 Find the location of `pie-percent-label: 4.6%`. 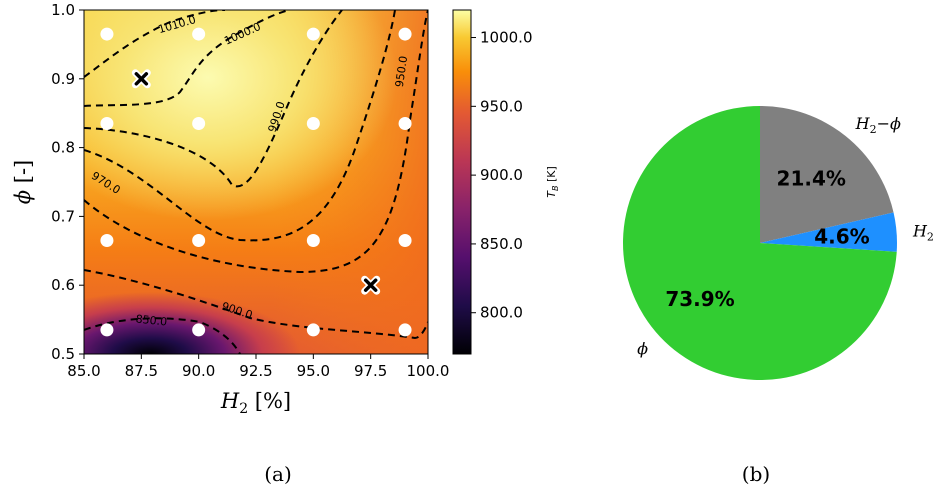

pie-percent-label: 4.6% is located at coordinates (841, 236).